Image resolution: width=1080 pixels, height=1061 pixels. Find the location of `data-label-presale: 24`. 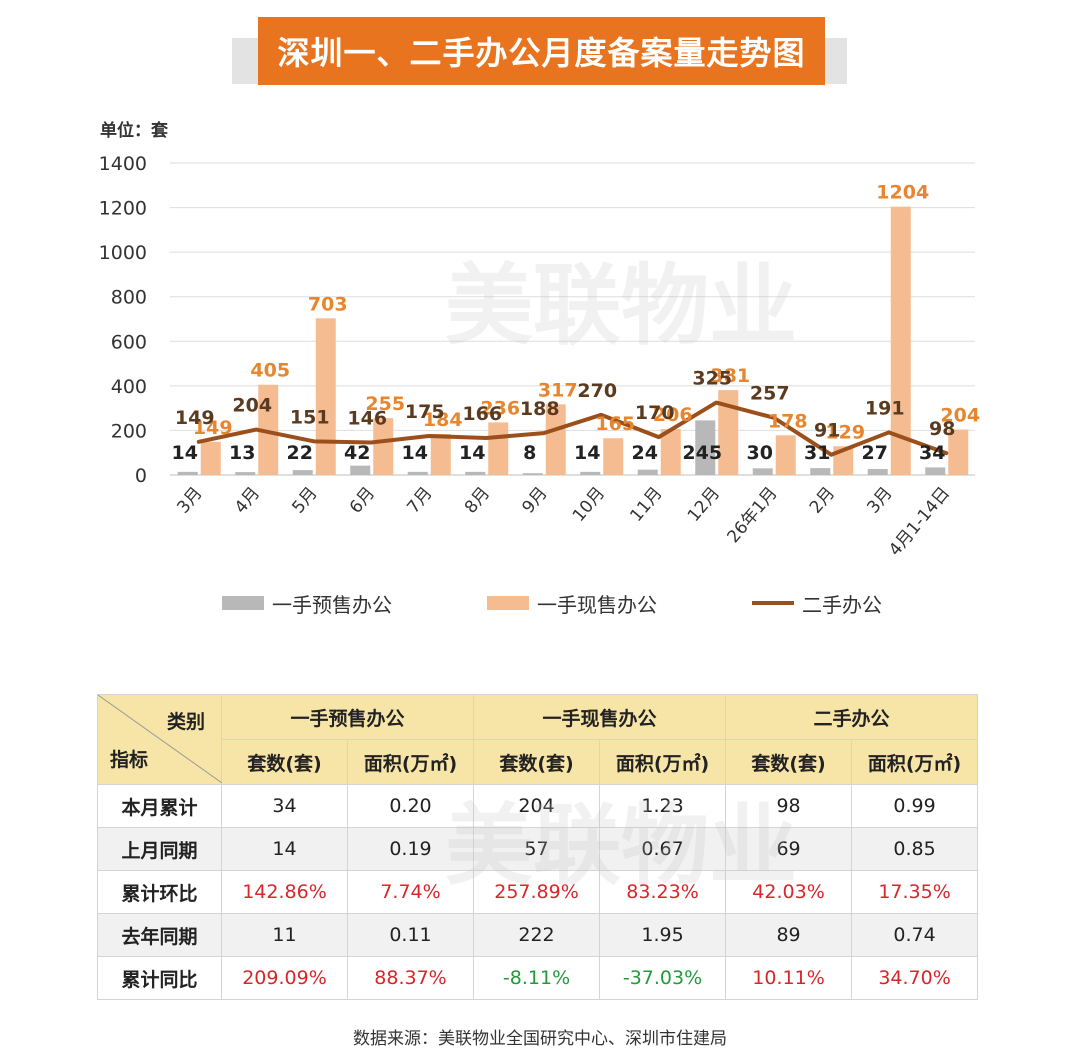

data-label-presale: 24 is located at coordinates (645, 453).